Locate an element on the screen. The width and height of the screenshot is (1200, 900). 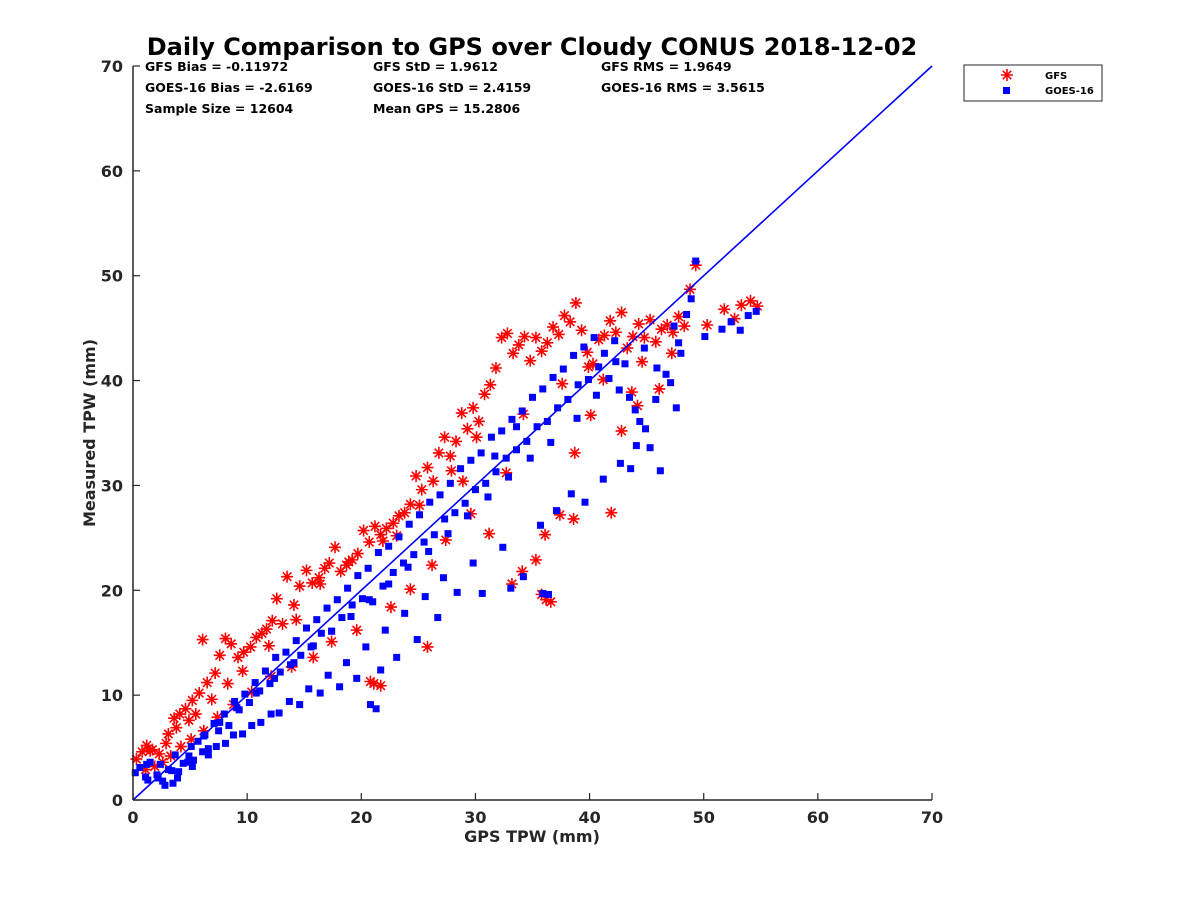
y-tick-label: 20 is located at coordinates (112, 590).